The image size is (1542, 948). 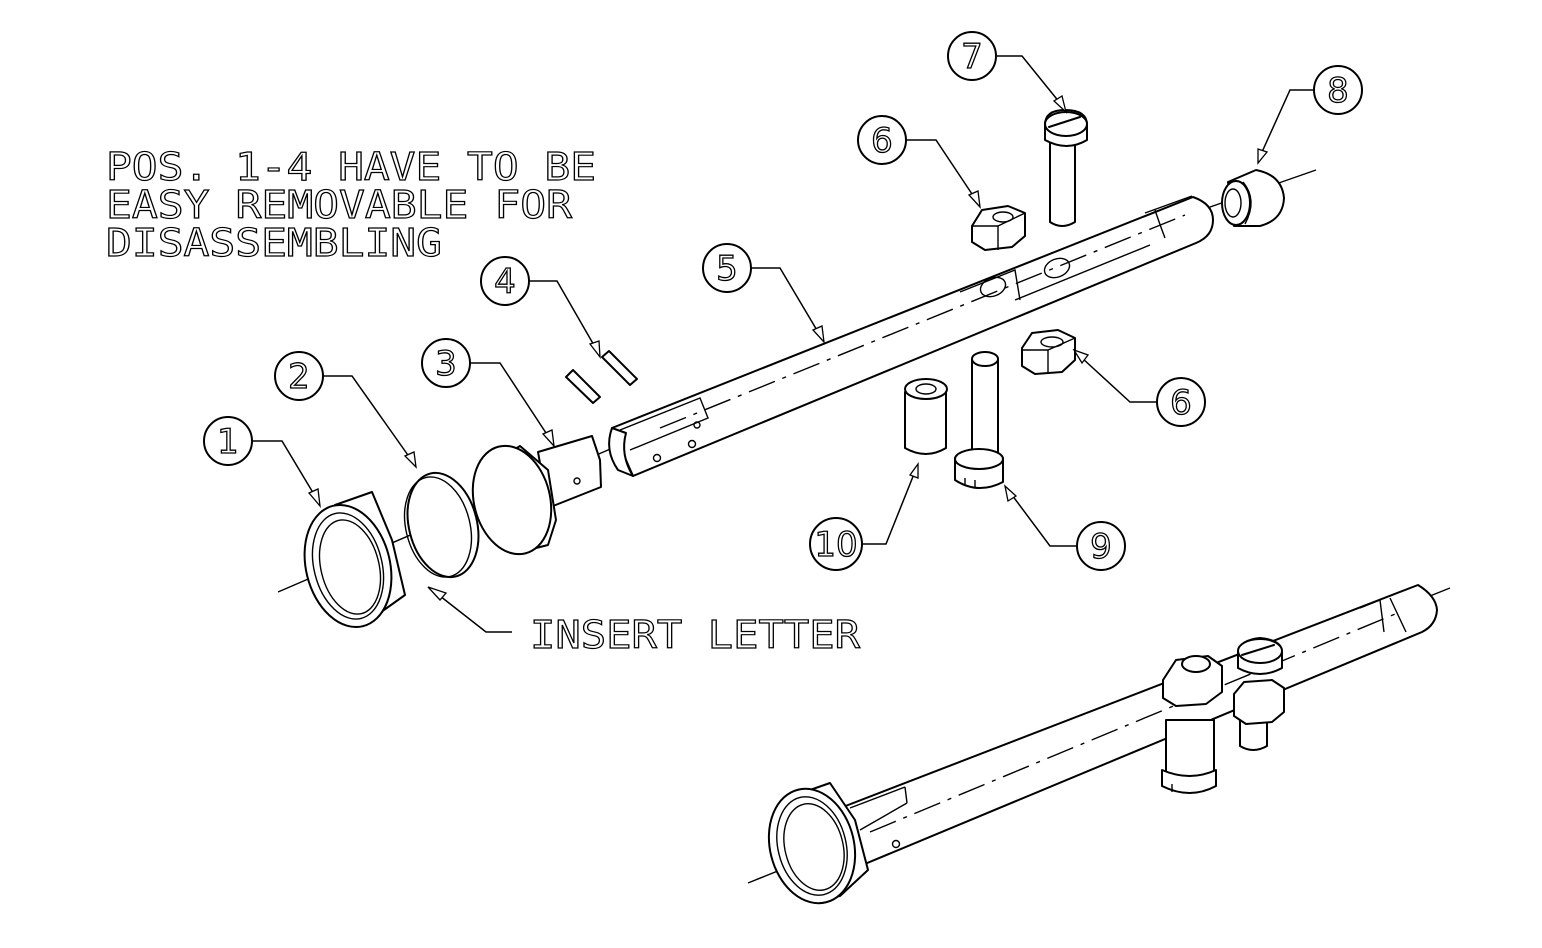 I want to click on balloon-8: 8, so click(x=1310, y=115).